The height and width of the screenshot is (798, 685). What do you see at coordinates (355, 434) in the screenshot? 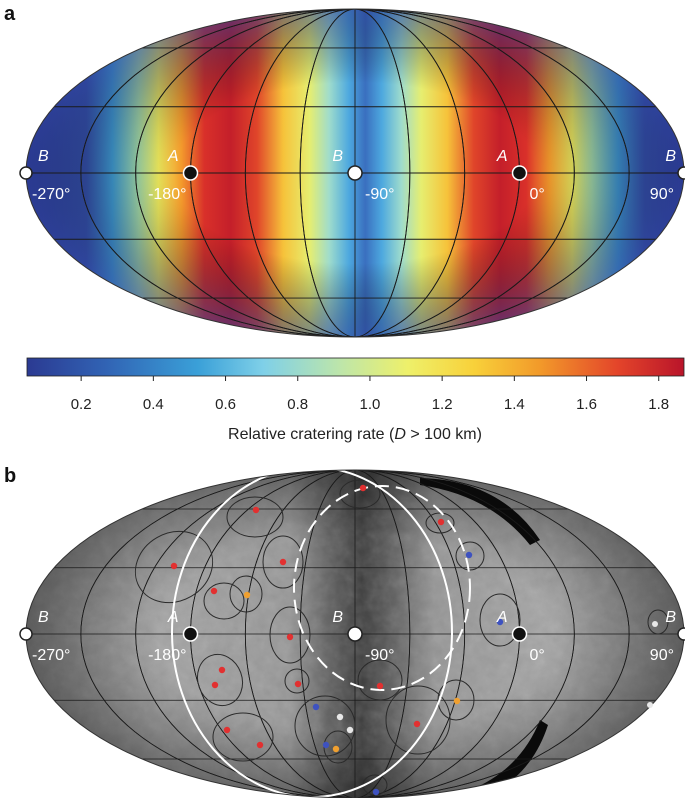
I see `colorbar-title: Relative cratering rate (D > 100 km)` at bounding box center [355, 434].